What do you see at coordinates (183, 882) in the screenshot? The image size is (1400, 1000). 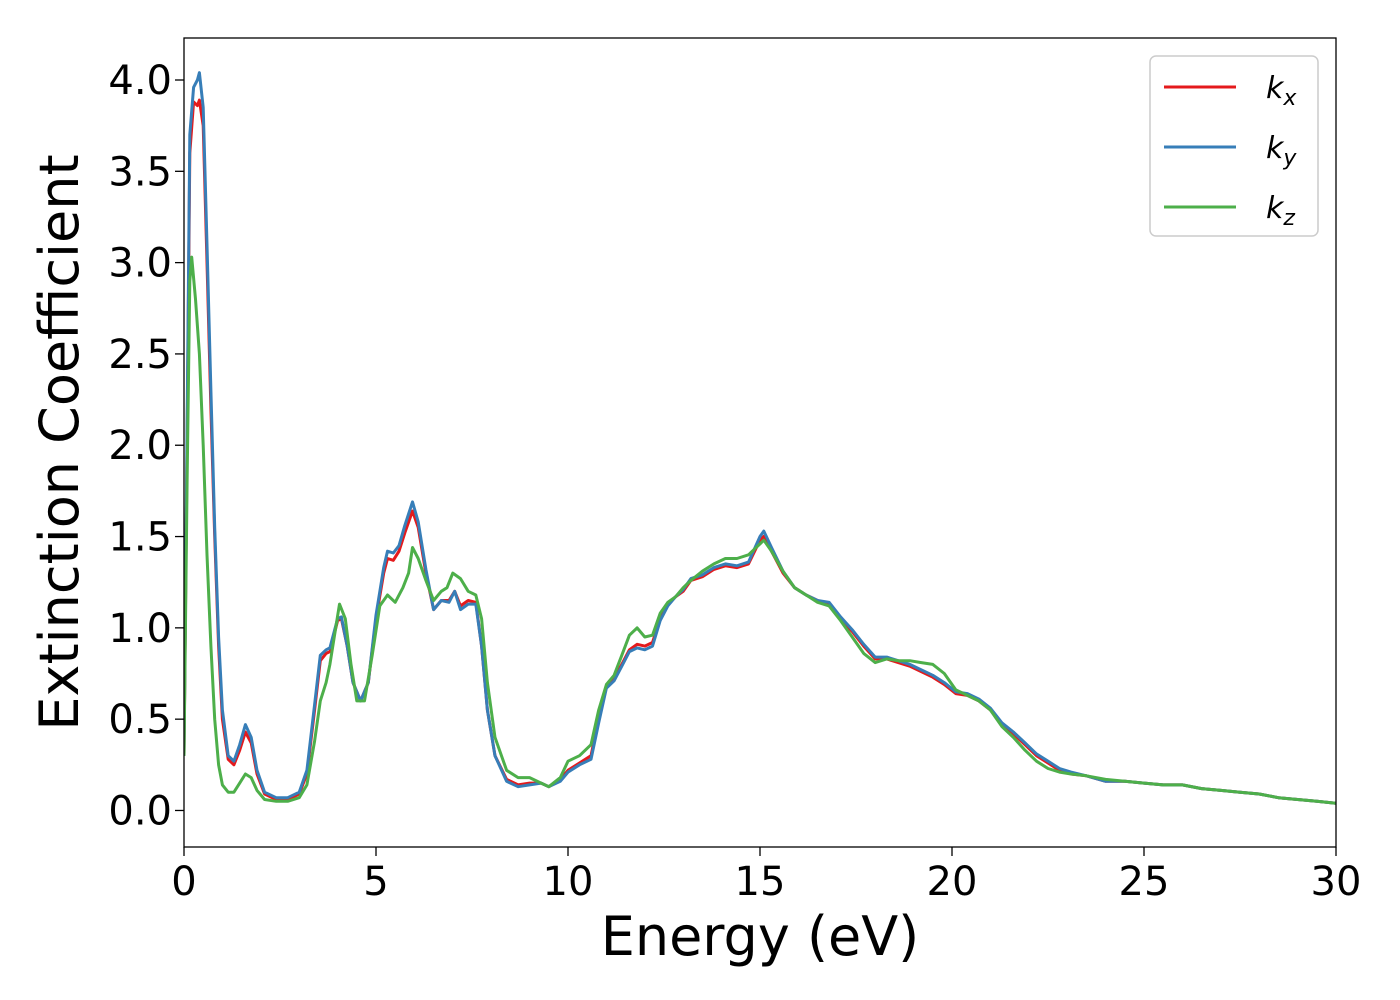 I see `x-tick-label: 0` at bounding box center [183, 882].